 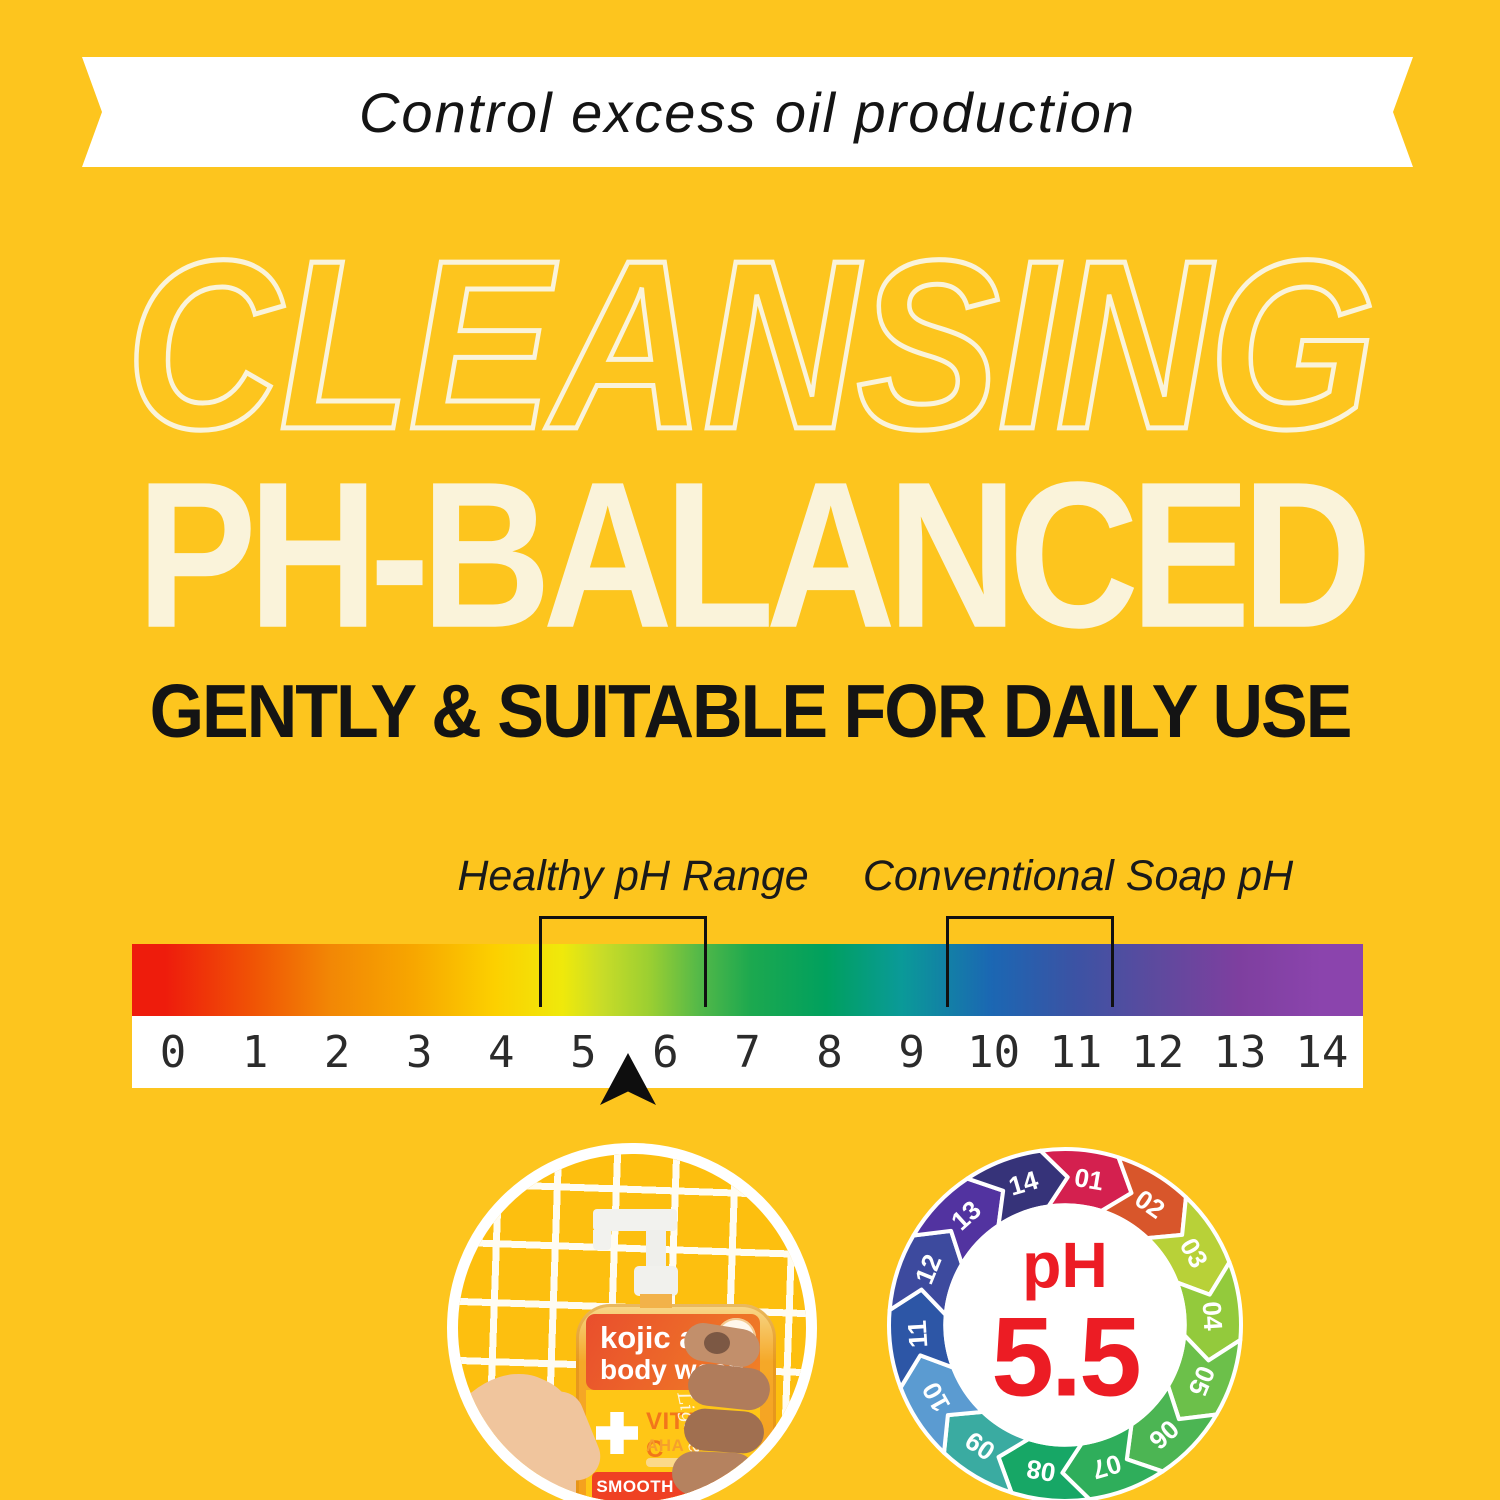 I want to click on ph-wheel-segment-label: 11, so click(x=918, y=1333).